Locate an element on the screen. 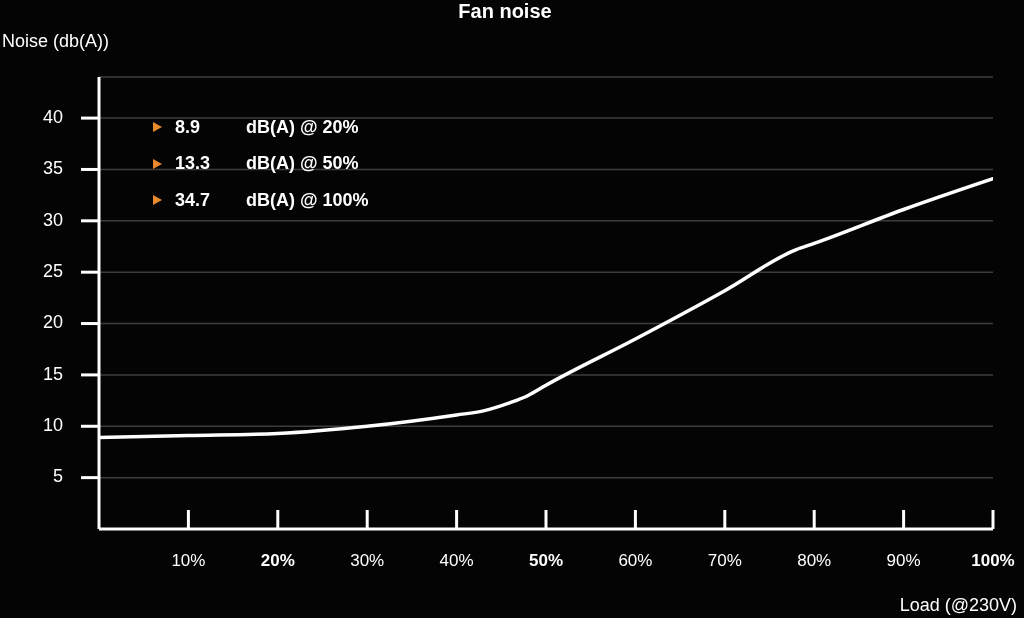 The image size is (1024, 618). text: 13.3 dB(A) @ 50% is located at coordinates (267, 163).